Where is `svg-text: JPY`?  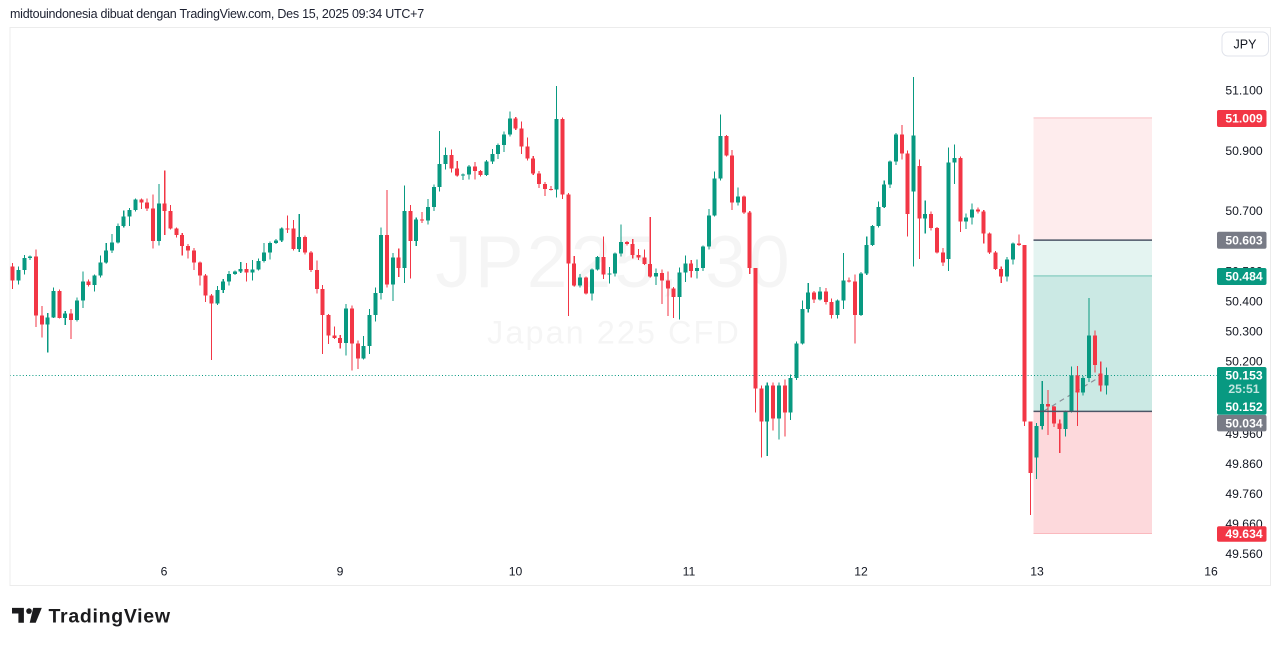
svg-text: JPY is located at coordinates (1246, 45).